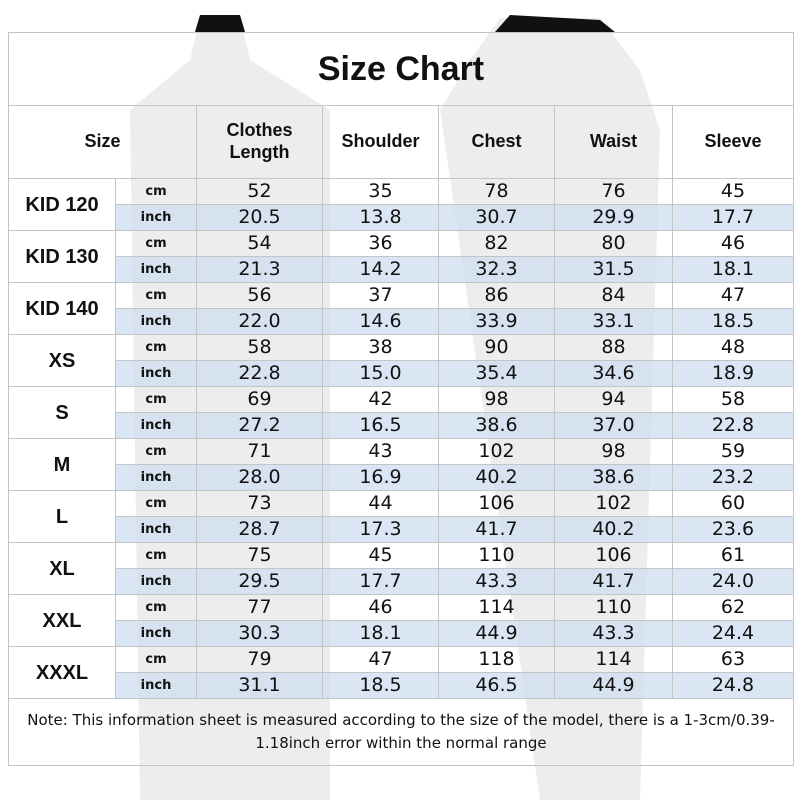 The width and height of the screenshot is (800, 800). What do you see at coordinates (733, 347) in the screenshot?
I see `value-cm: 48` at bounding box center [733, 347].